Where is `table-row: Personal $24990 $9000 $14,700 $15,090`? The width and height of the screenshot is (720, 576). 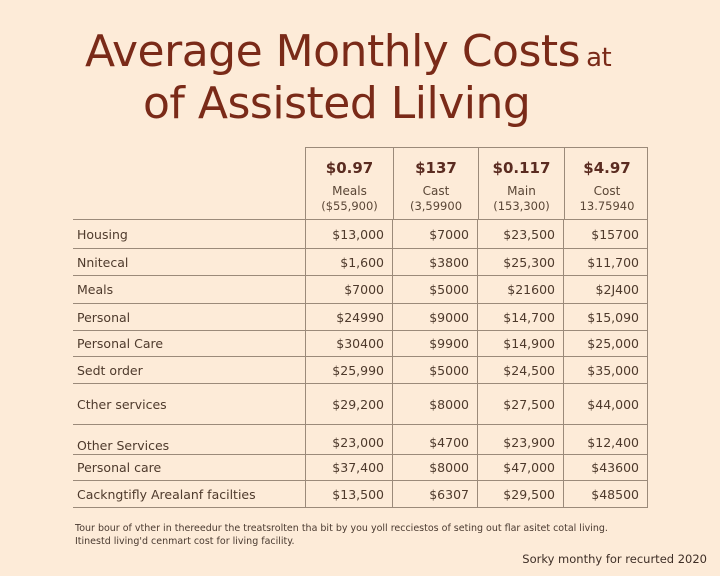 table-row: Personal $24990 $9000 $14,700 $15,090 is located at coordinates (360, 316).